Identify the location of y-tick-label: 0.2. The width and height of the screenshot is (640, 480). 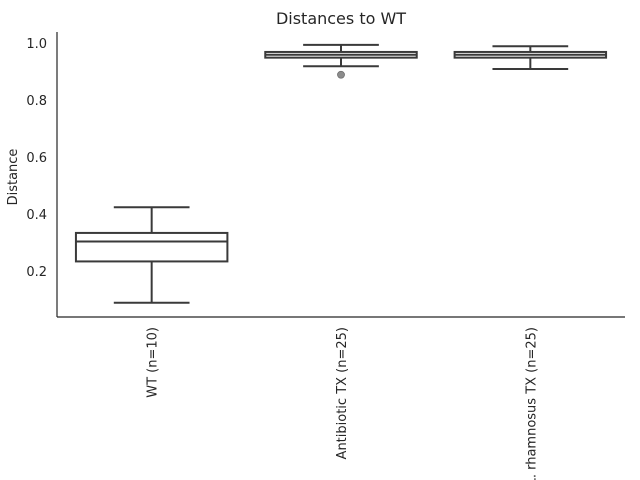
(36, 272).